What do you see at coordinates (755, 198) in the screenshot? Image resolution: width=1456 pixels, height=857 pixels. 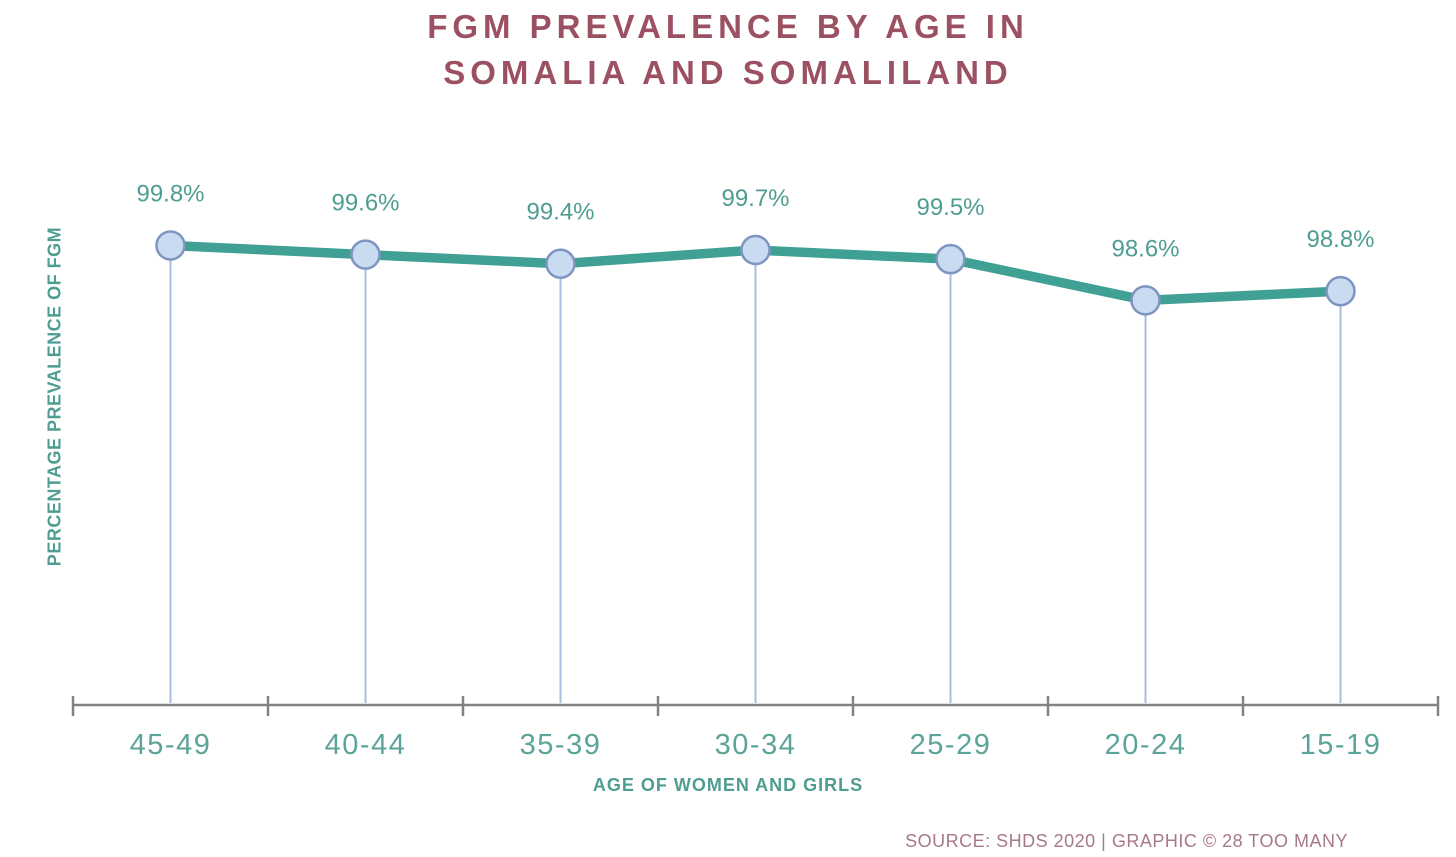 I see `value-label: 99.7%` at bounding box center [755, 198].